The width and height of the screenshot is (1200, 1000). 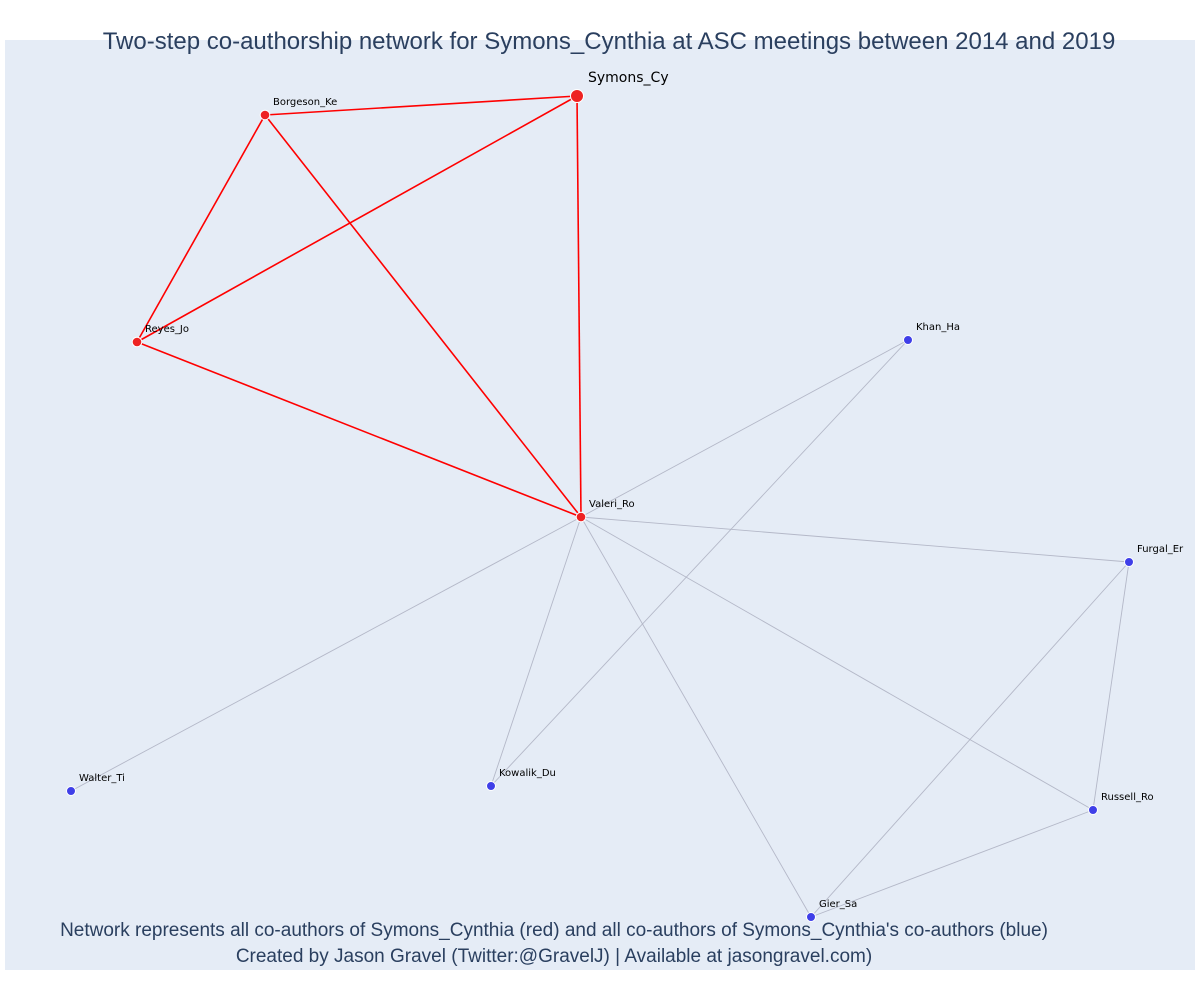 I want to click on edge-Symons_Cy-Valeri_Ro, so click(x=579, y=306).